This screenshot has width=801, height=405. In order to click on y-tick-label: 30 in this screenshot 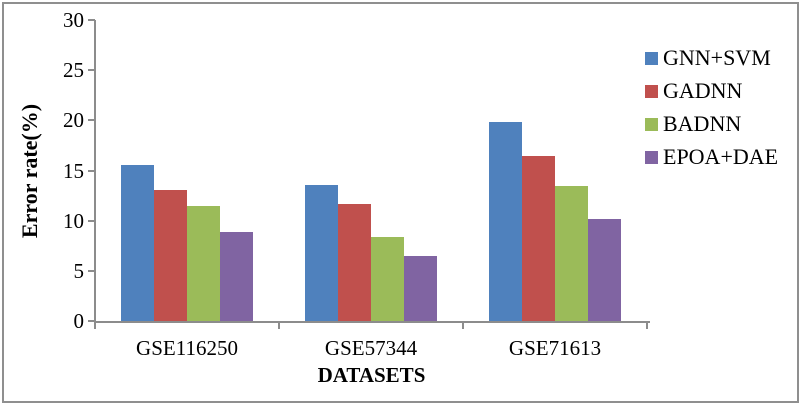, I will do `click(73, 20)`.